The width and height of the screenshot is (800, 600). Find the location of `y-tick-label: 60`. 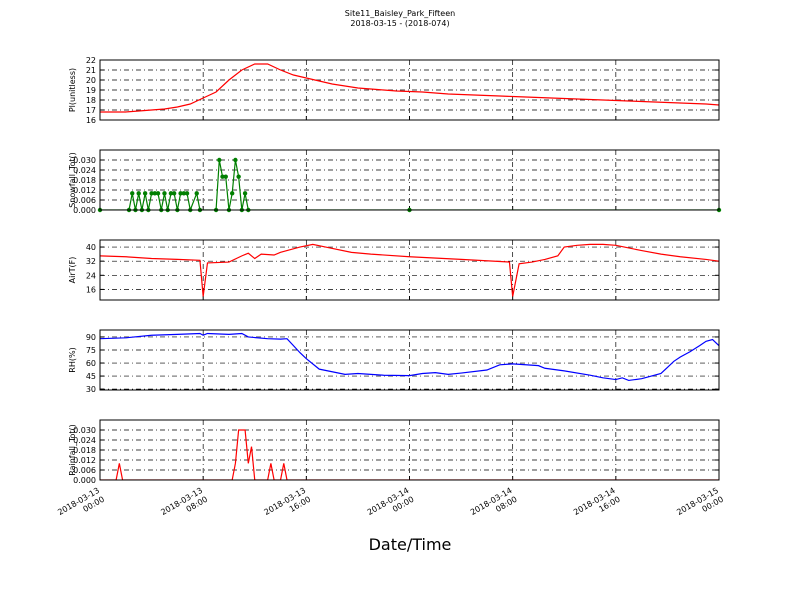

y-tick-label: 60 is located at coordinates (91, 363).